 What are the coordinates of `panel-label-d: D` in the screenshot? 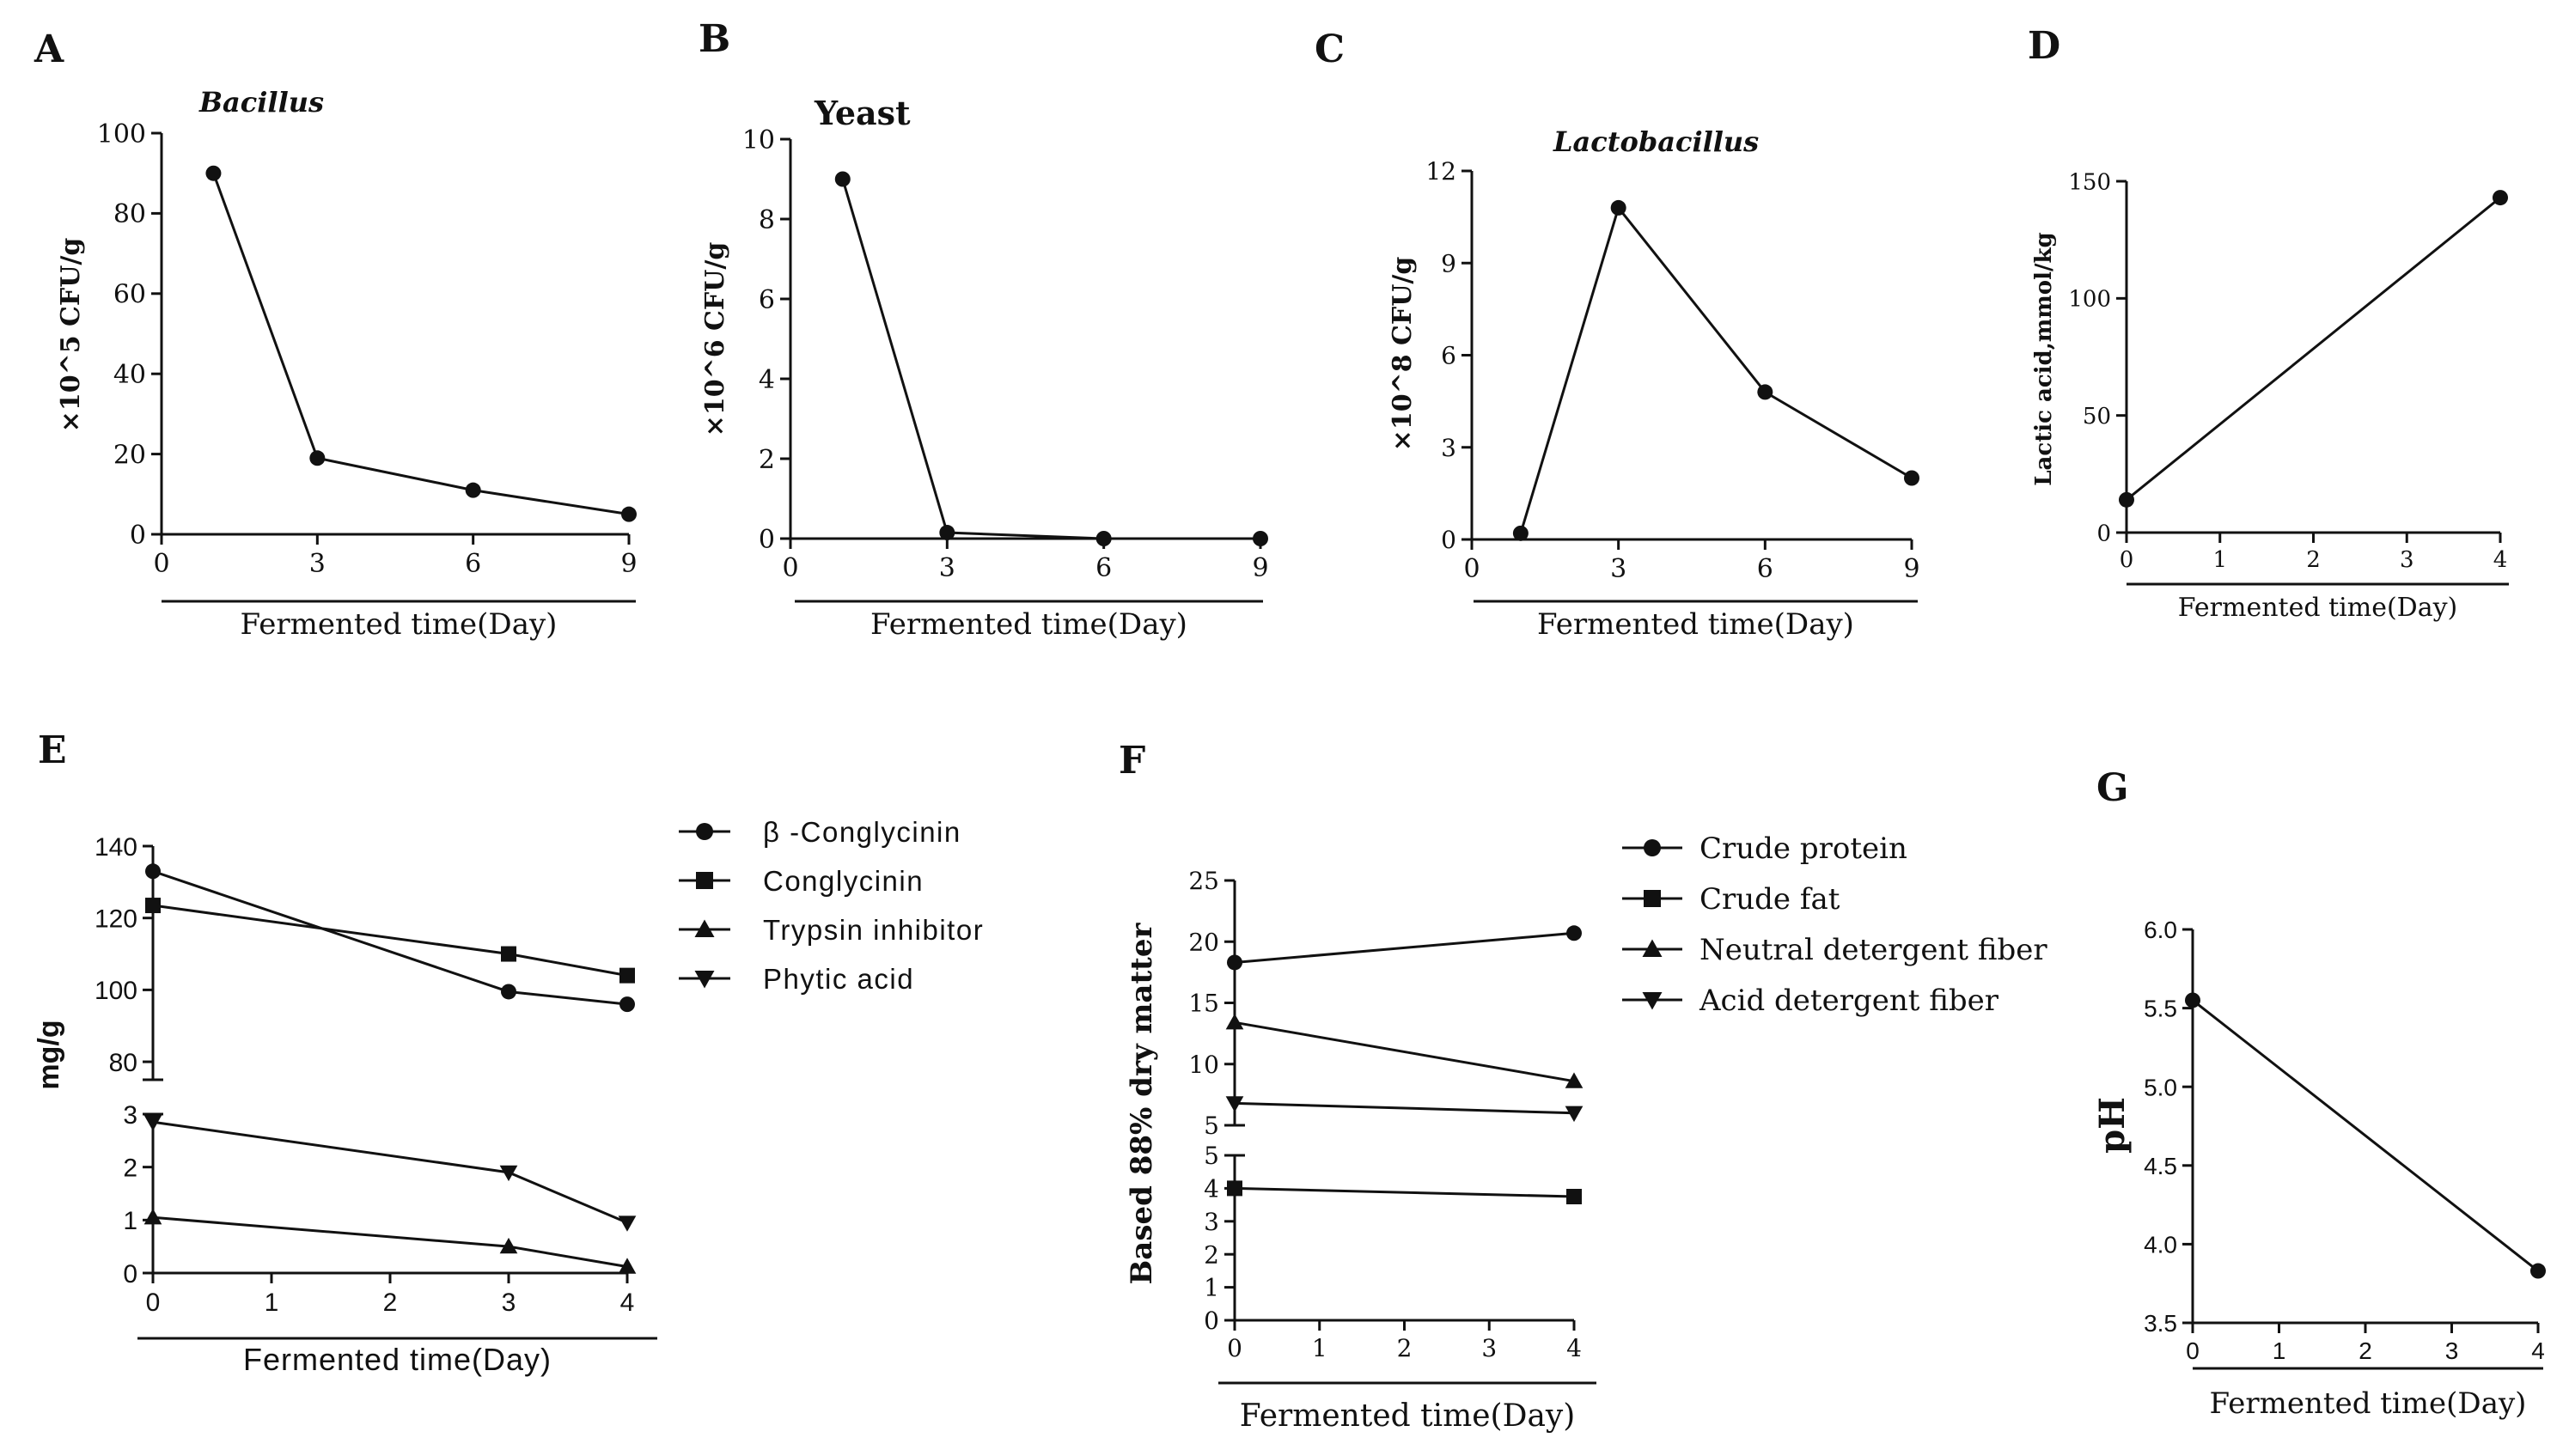 It's located at (2044, 46).